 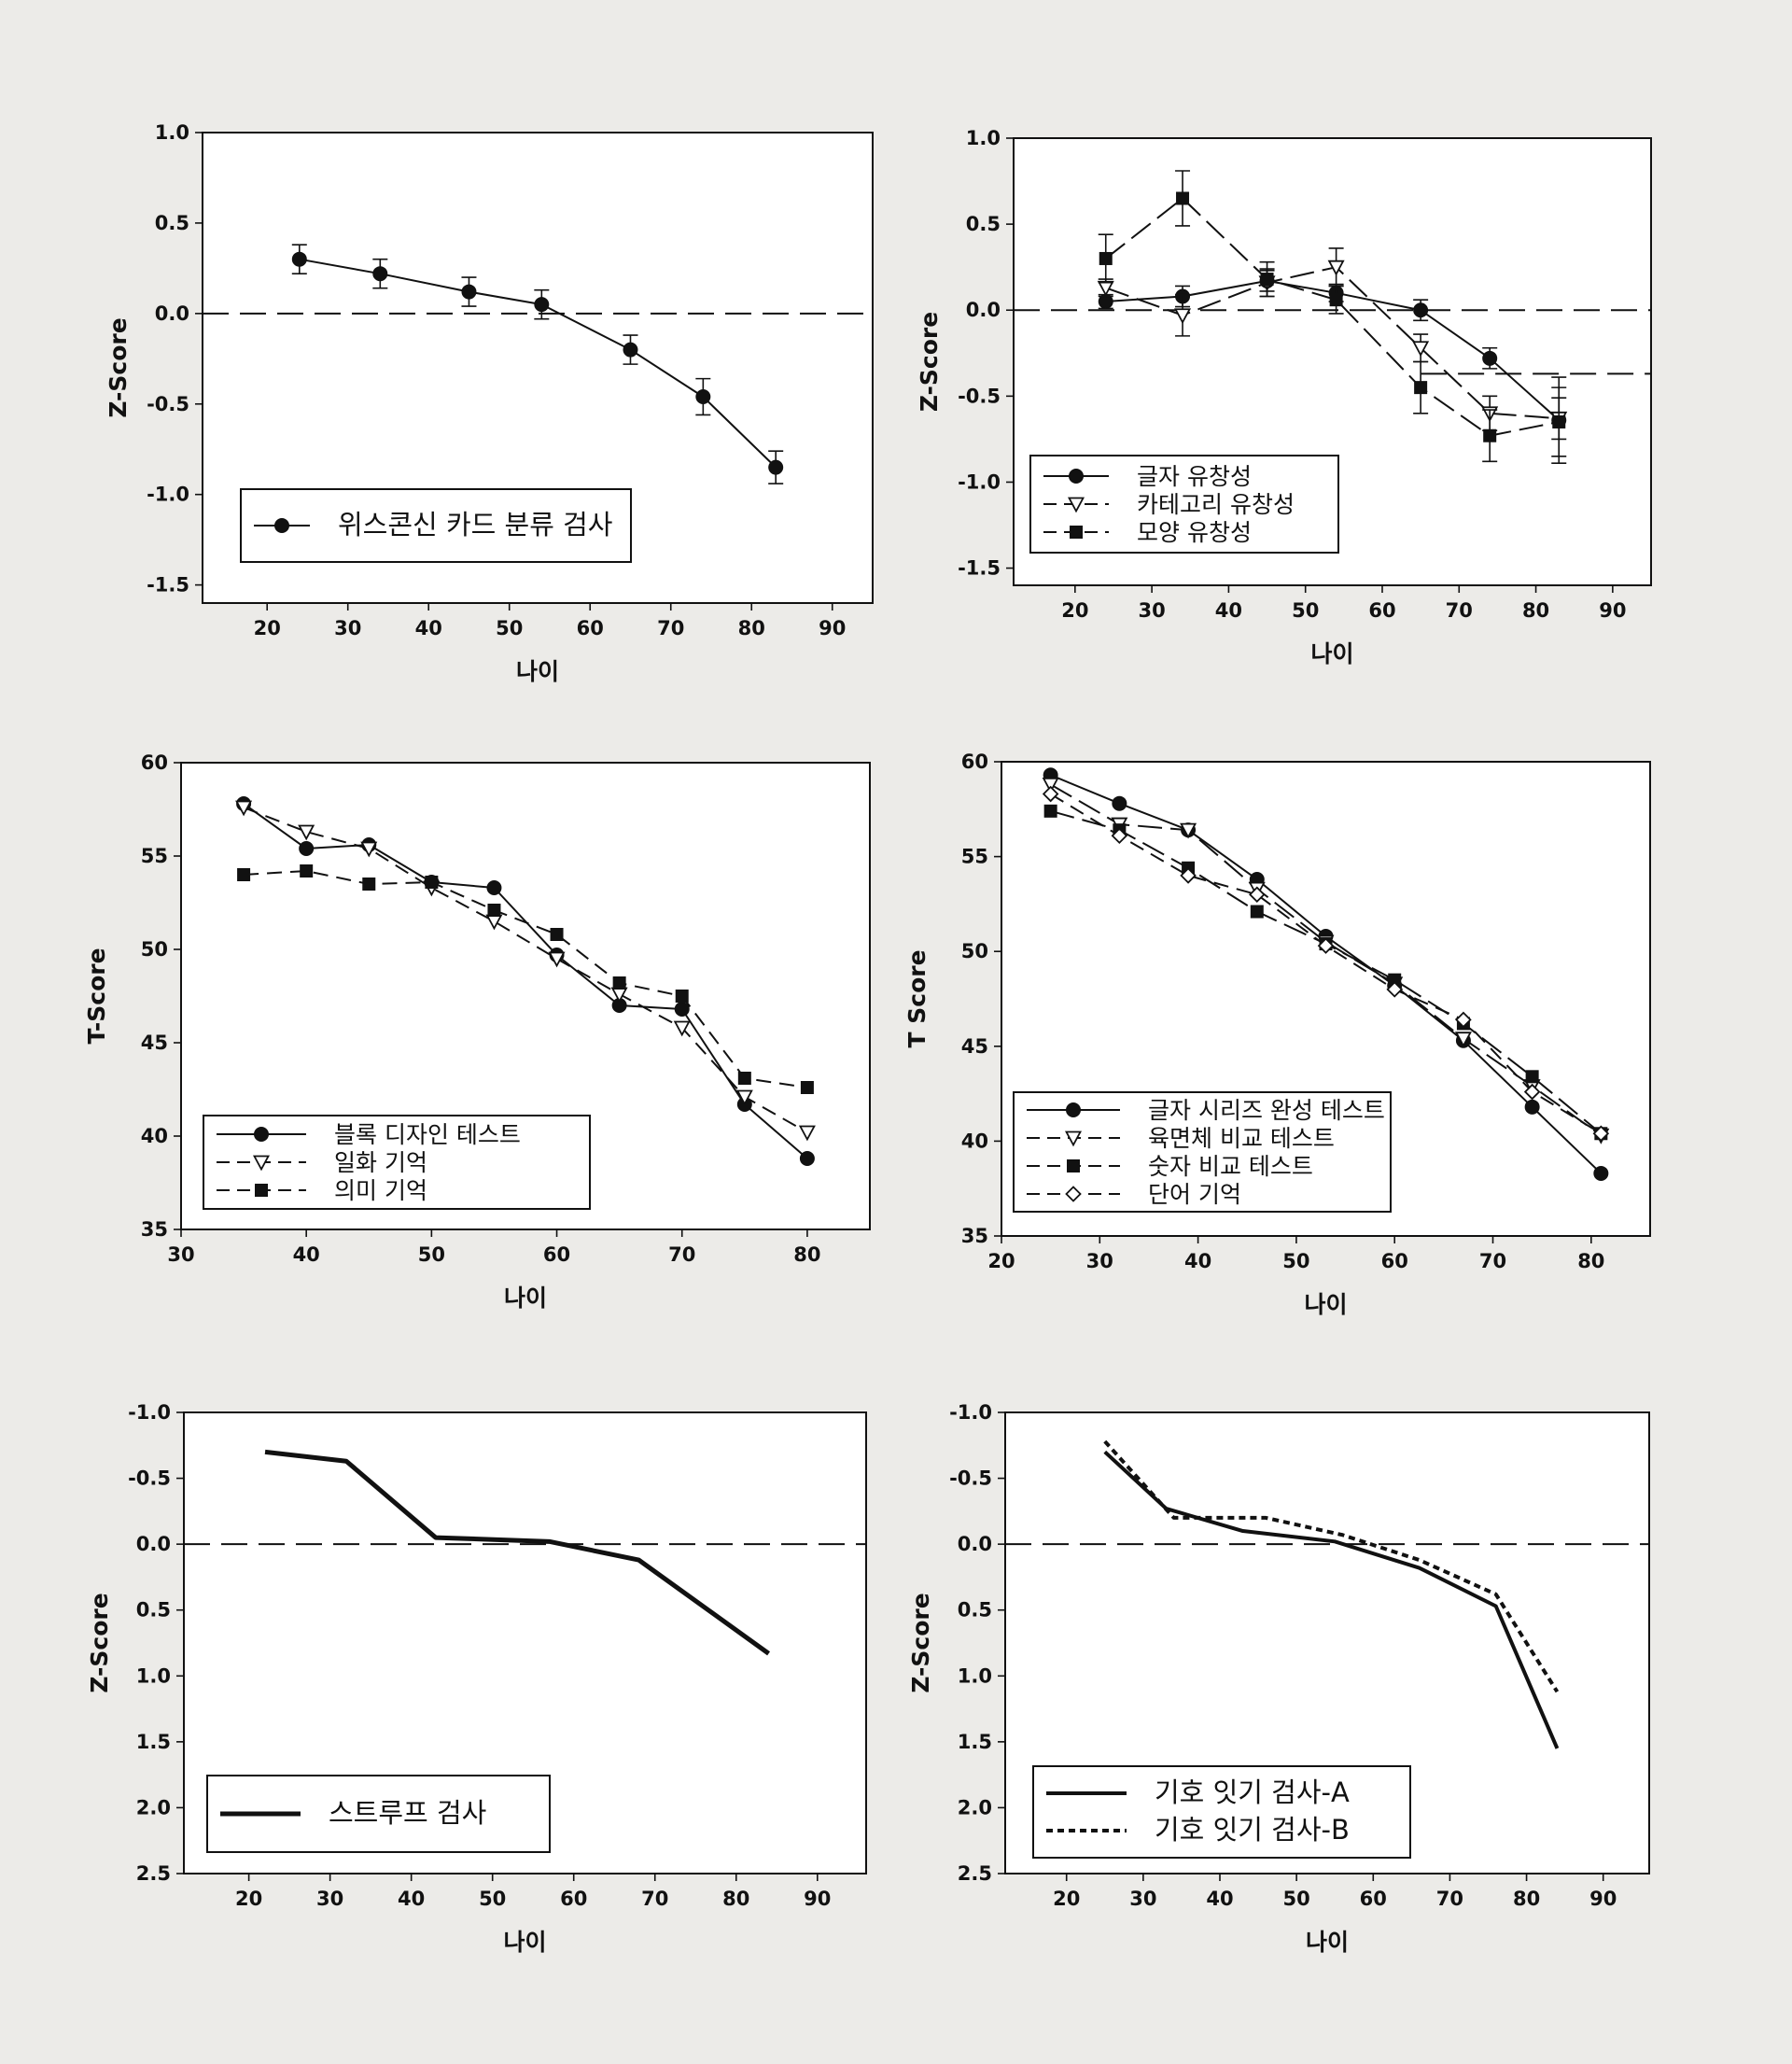 I want to click on legend-label: 블록 디자인 테스트, so click(x=427, y=1134).